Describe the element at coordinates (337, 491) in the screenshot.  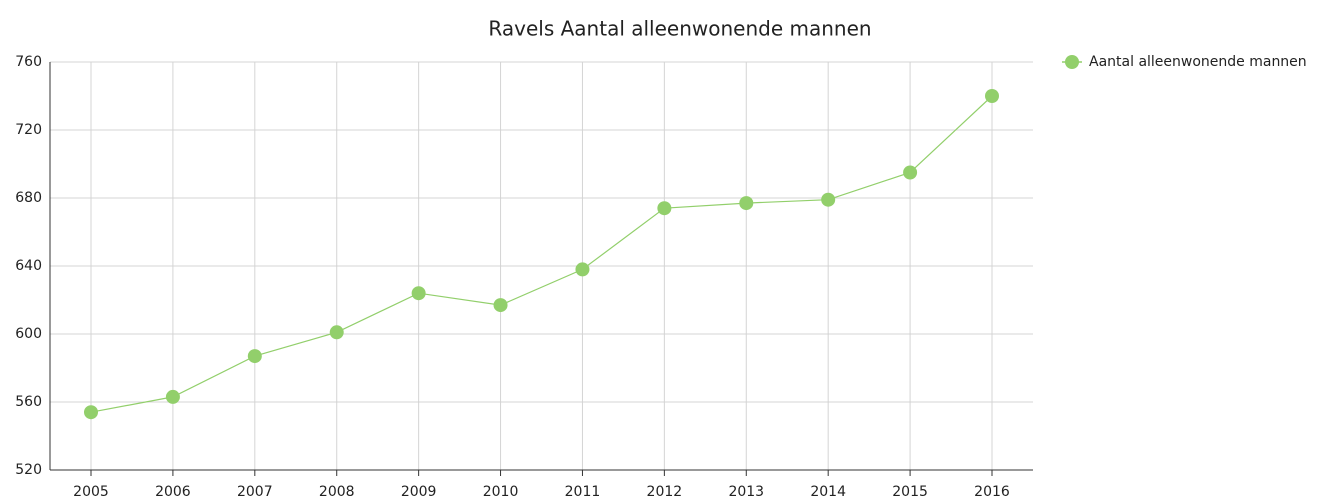
I see `x-tick-label: 2008` at that location.